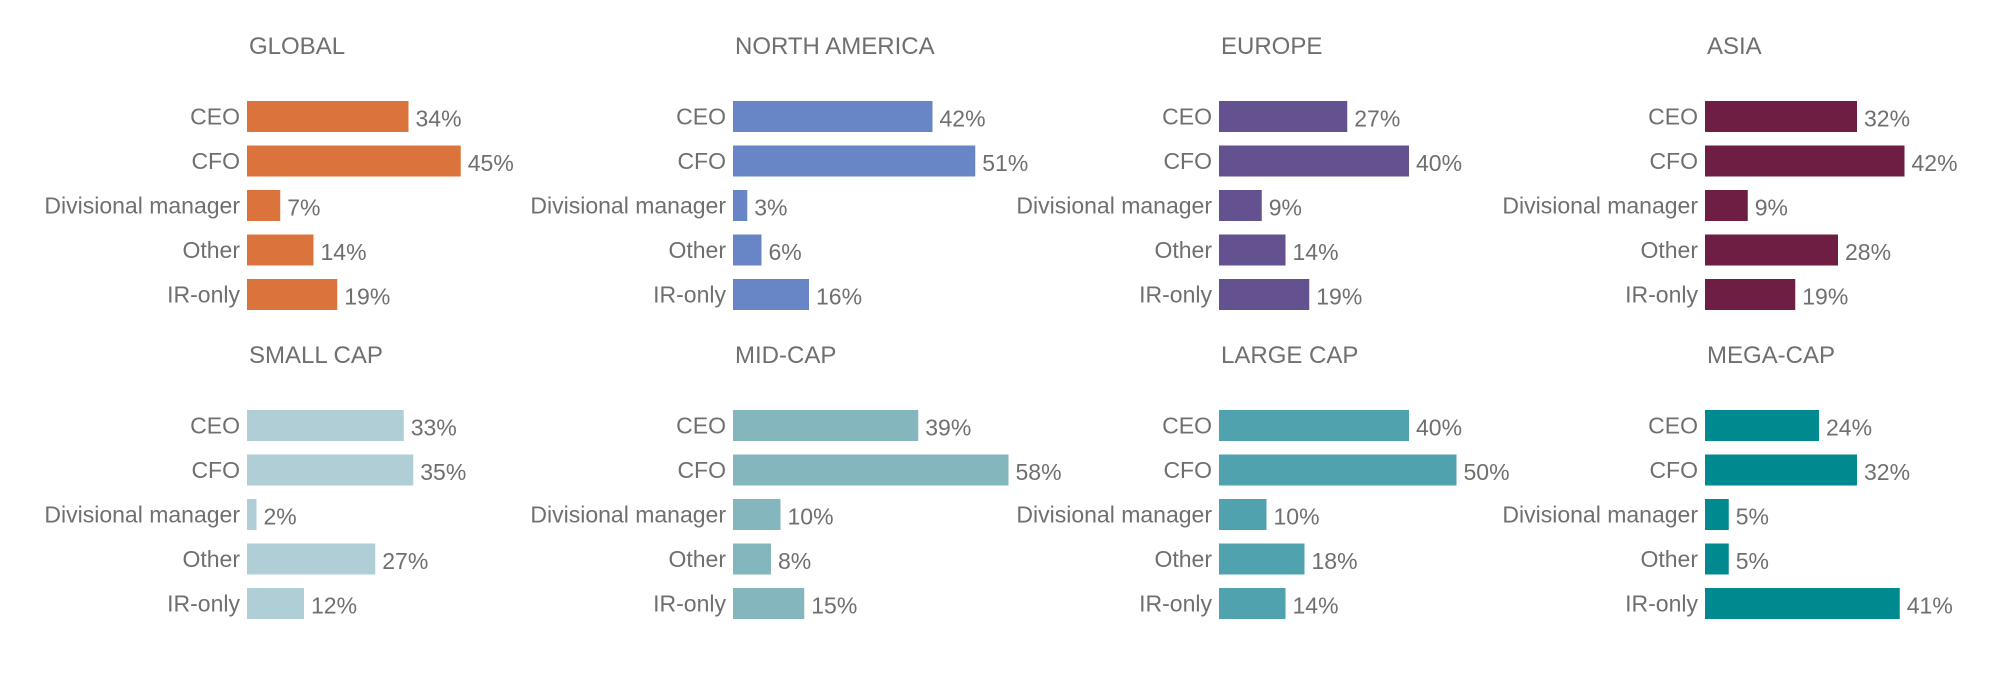  Describe the element at coordinates (280, 517) in the screenshot. I see `value-label: 2%` at that location.